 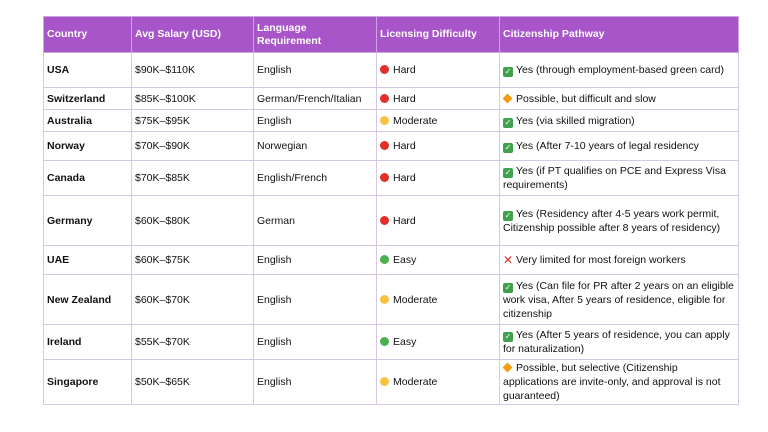 I want to click on cell-avg-salary: $60K–$70K, so click(x=192, y=299).